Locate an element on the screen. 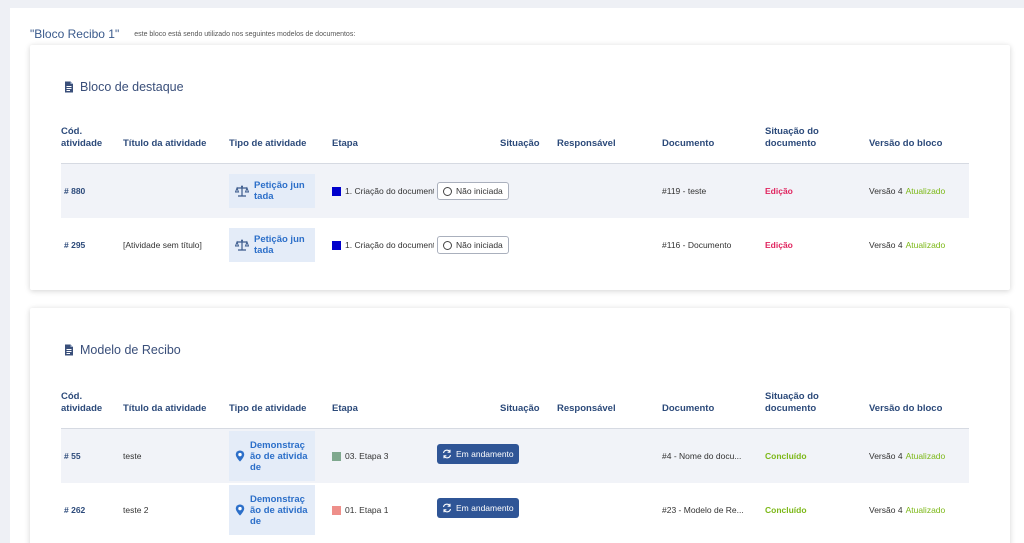 The height and width of the screenshot is (543, 1024). stage-label: 03. Etapa 3 is located at coordinates (367, 456).